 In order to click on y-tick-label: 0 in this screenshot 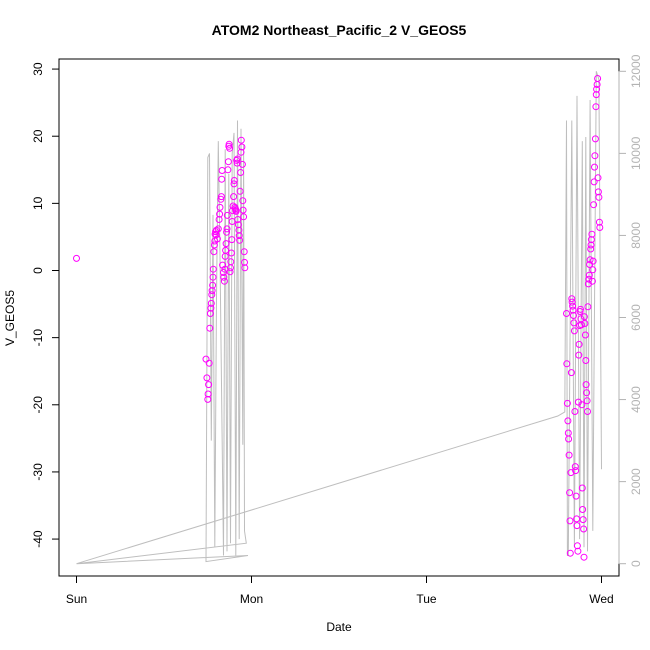, I will do `click(38, 270)`.